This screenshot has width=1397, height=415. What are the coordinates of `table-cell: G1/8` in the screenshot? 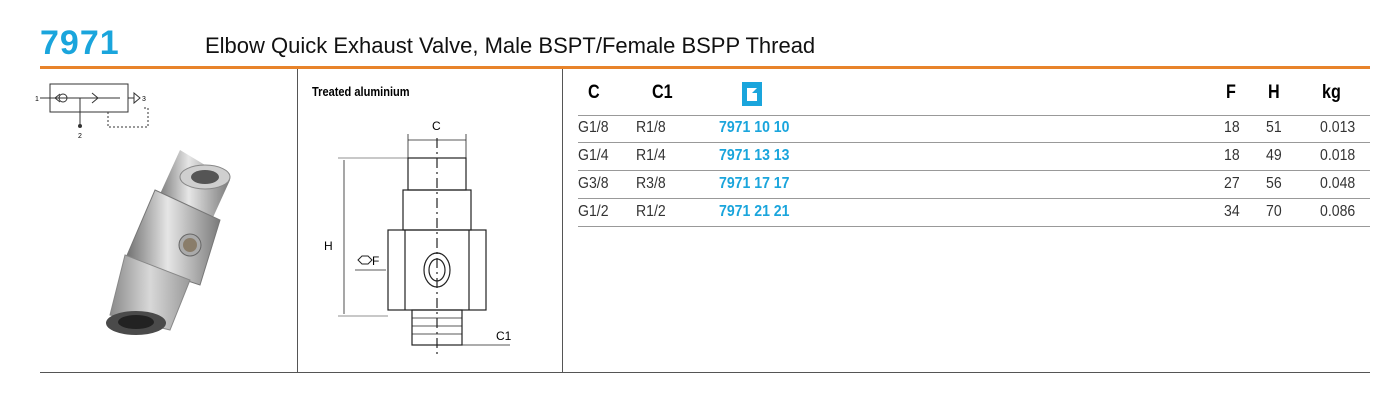 It's located at (593, 127).